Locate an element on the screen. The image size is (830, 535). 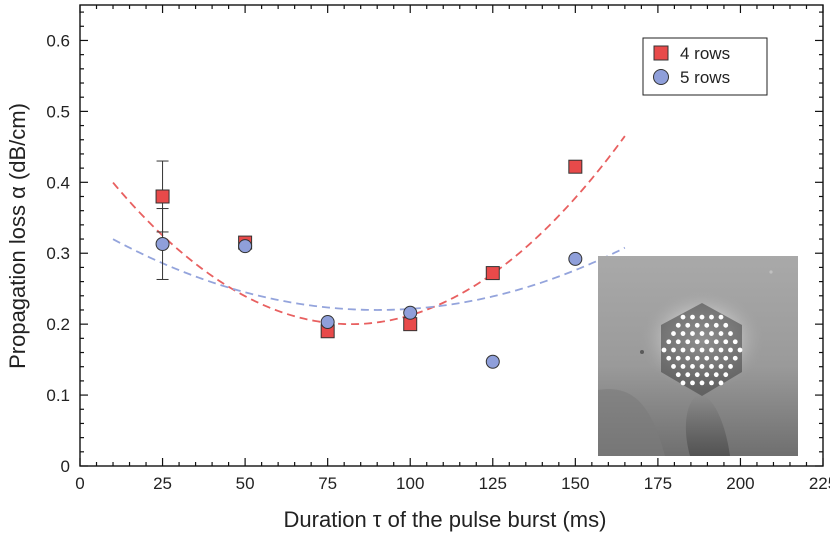
legend-label-5-rows: 5 rows is located at coordinates (705, 77).